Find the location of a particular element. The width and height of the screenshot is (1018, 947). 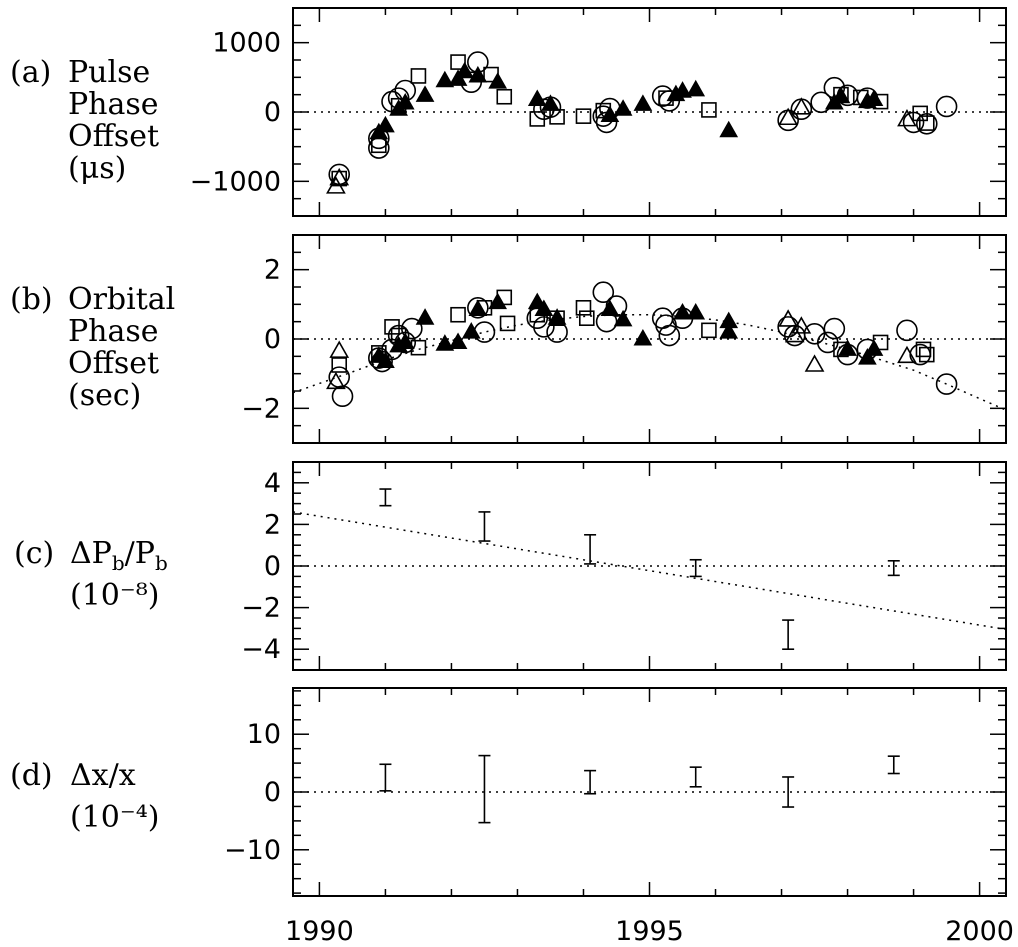

panel-prefix: (a) is located at coordinates (30, 72).